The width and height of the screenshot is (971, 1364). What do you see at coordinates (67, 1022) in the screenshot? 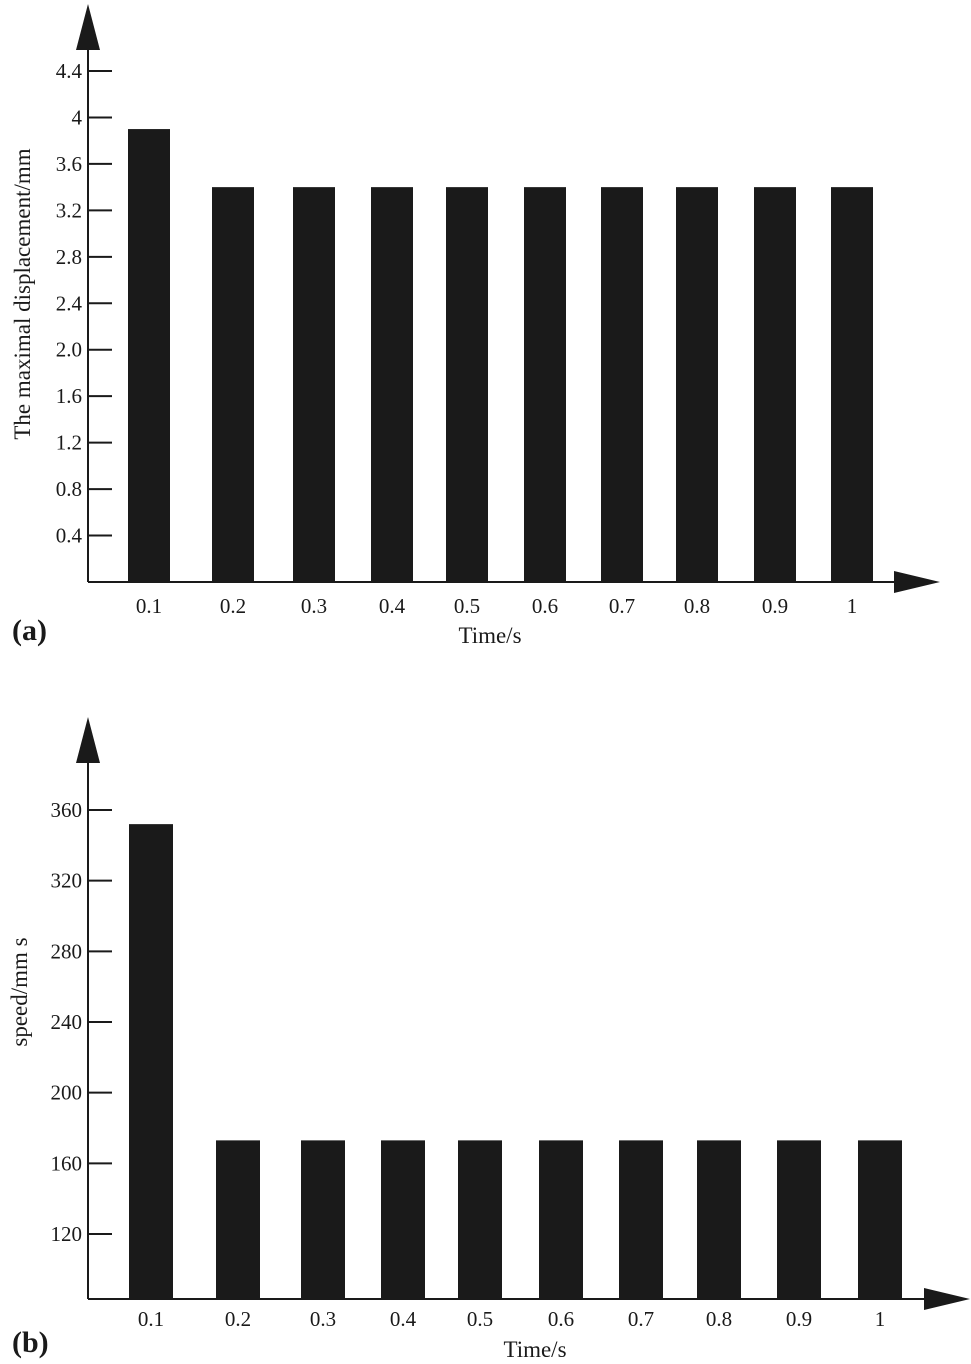
I see `panel-b-y-tick-label: 240` at bounding box center [67, 1022].